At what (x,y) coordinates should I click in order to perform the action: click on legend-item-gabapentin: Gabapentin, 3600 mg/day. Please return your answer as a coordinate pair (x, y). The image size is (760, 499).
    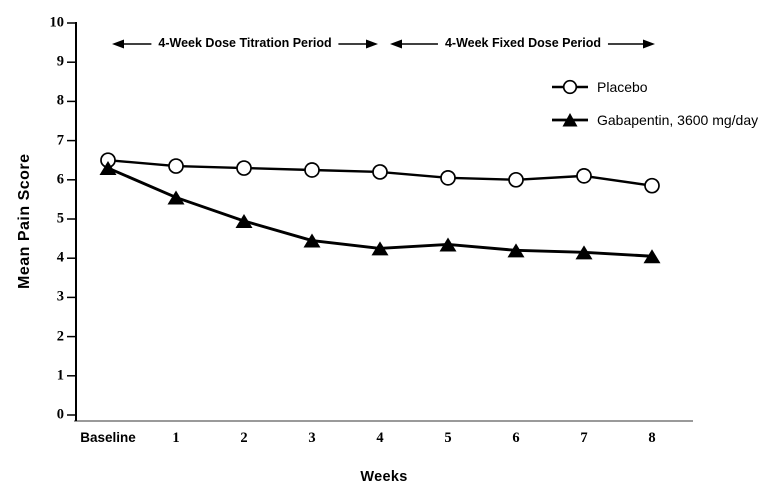
    Looking at the image, I should click on (654, 120).